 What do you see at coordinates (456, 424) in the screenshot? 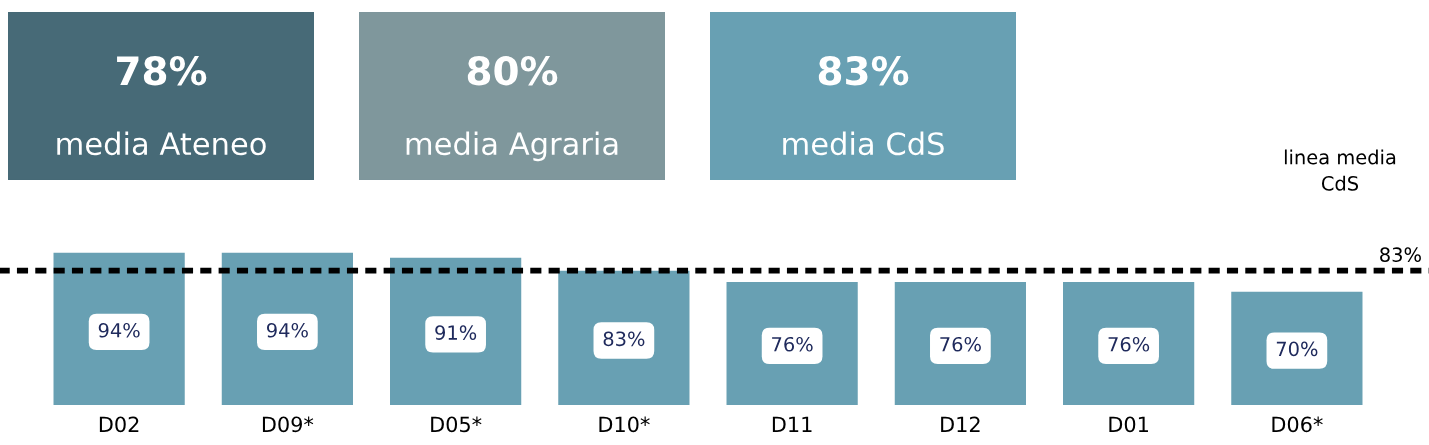
I see `x-tick-label: D05*` at bounding box center [456, 424].